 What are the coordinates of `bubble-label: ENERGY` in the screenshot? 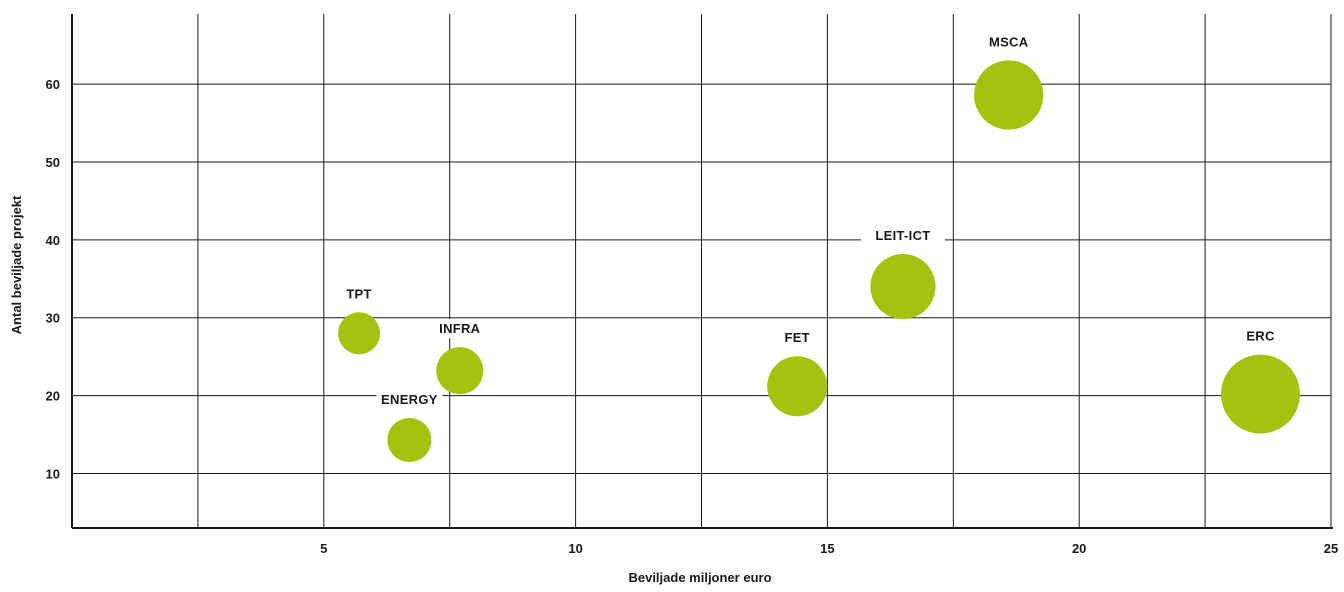 It's located at (409, 399).